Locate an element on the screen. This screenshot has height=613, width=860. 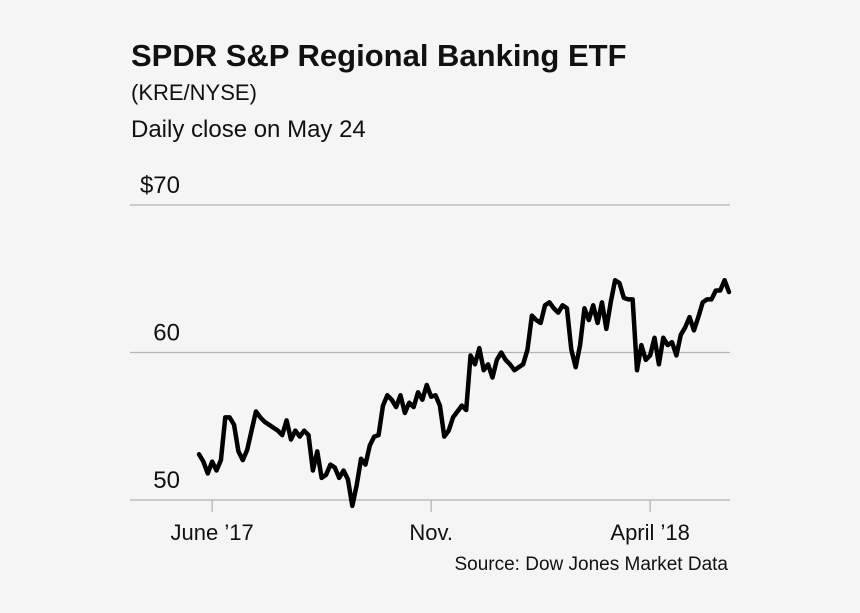
chart-title: SPDR S&P Regional Banking ETF is located at coordinates (379, 55).